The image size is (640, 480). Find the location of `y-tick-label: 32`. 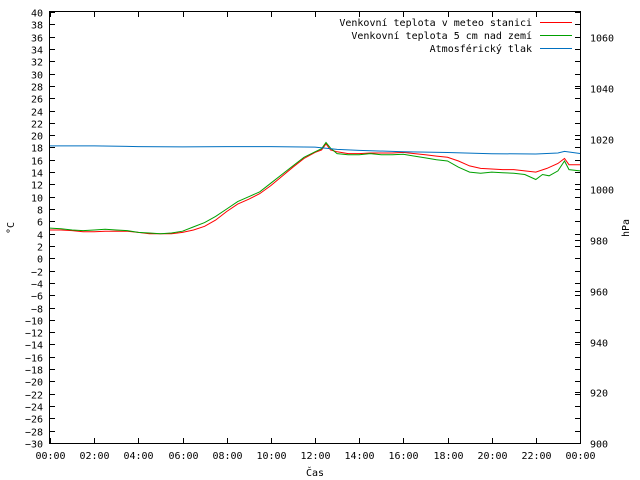

y-tick-label: 32 is located at coordinates (37, 63).